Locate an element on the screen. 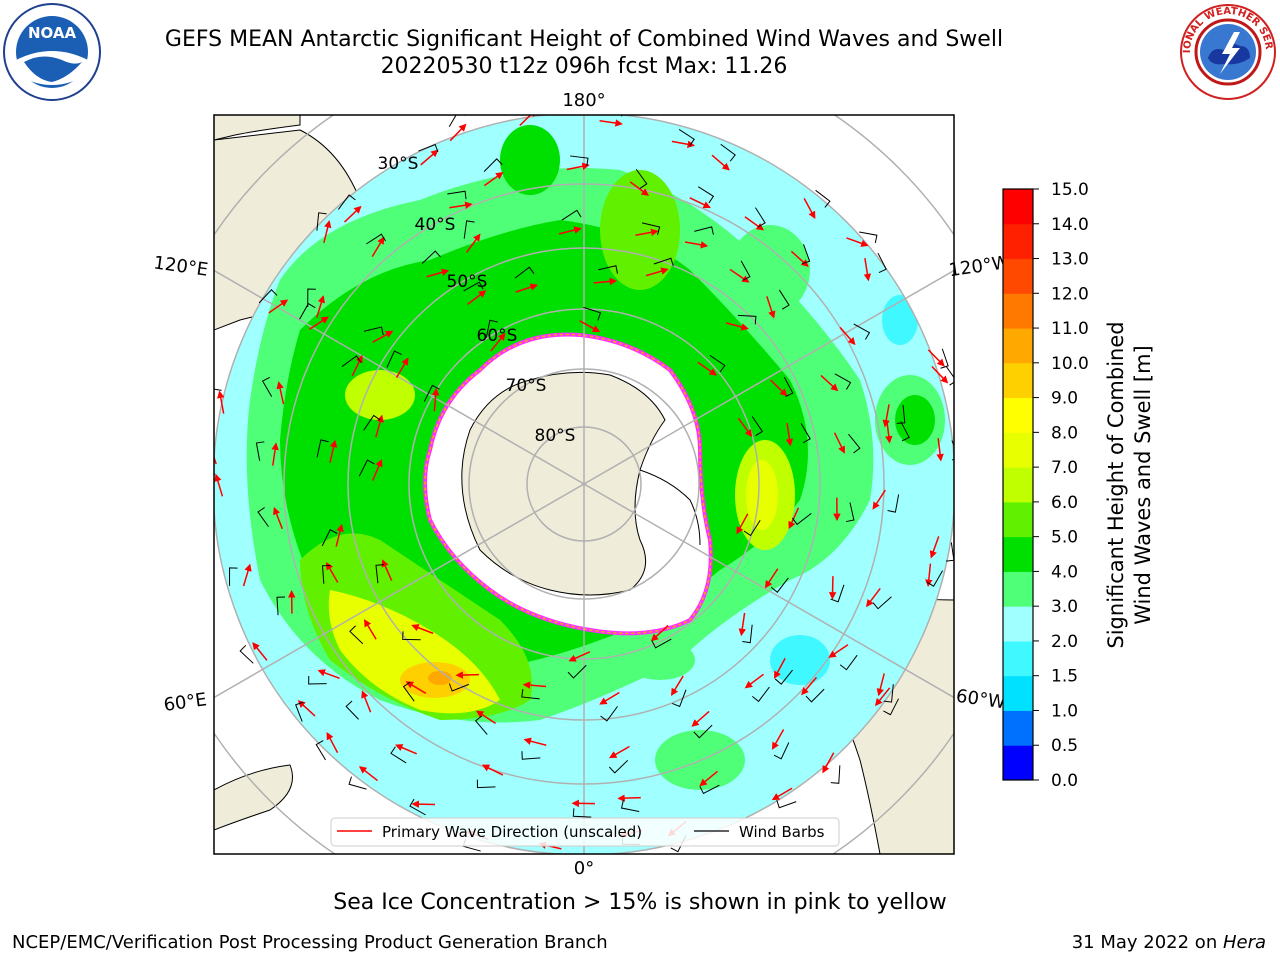 The image size is (1280, 960). sea-ice-inner is located at coordinates (568, 484).